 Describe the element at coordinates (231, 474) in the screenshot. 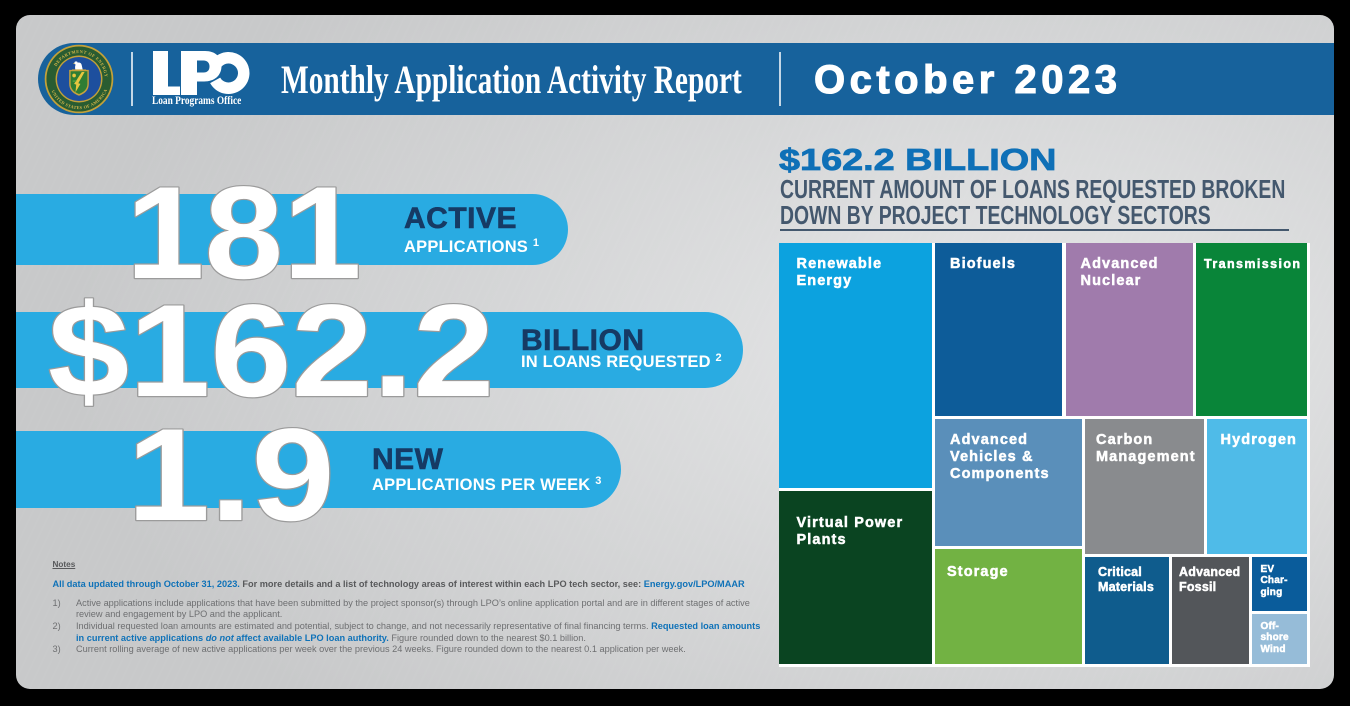

I see `svg-text: 1.9` at that location.